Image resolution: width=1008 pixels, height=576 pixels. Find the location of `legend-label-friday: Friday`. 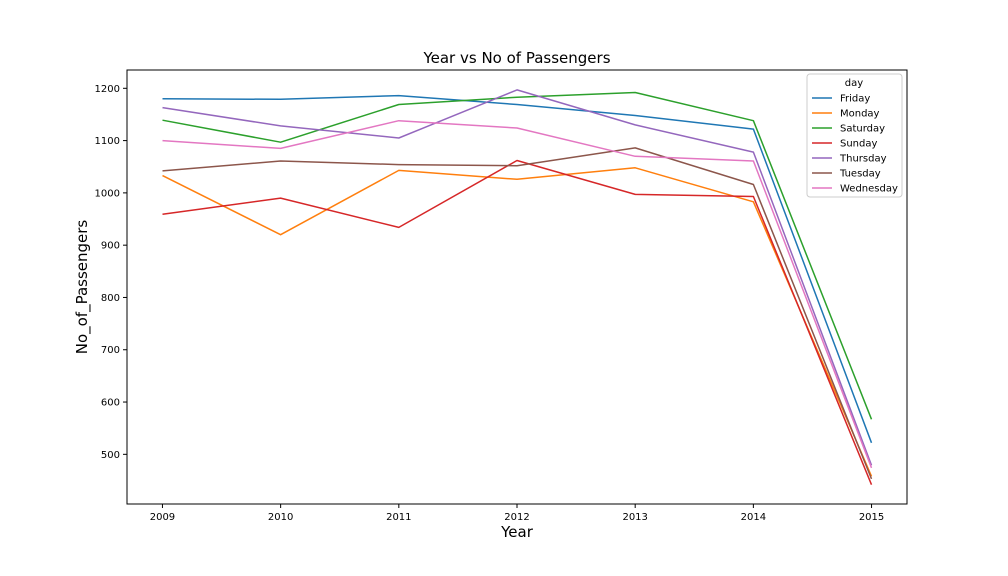

legend-label-friday: Friday is located at coordinates (855, 99).